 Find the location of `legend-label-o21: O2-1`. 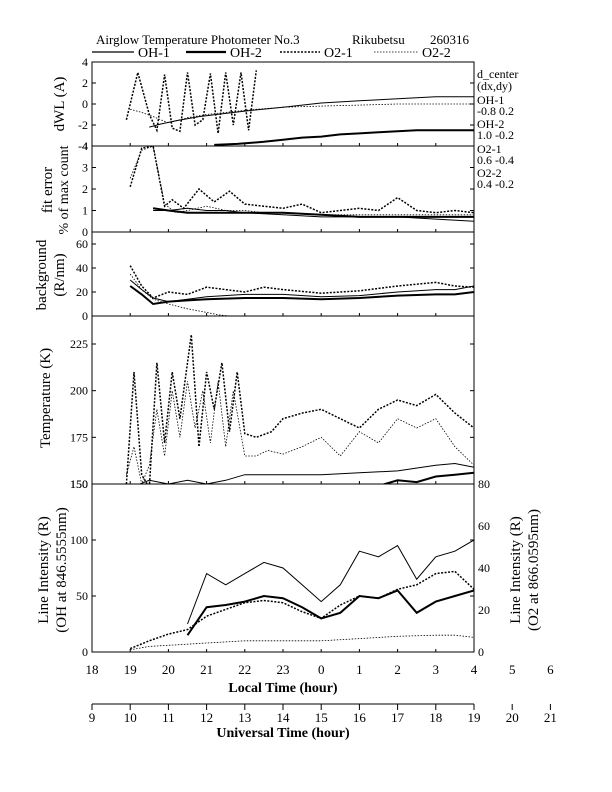

legend-label-o21: O2-1 is located at coordinates (338, 53).